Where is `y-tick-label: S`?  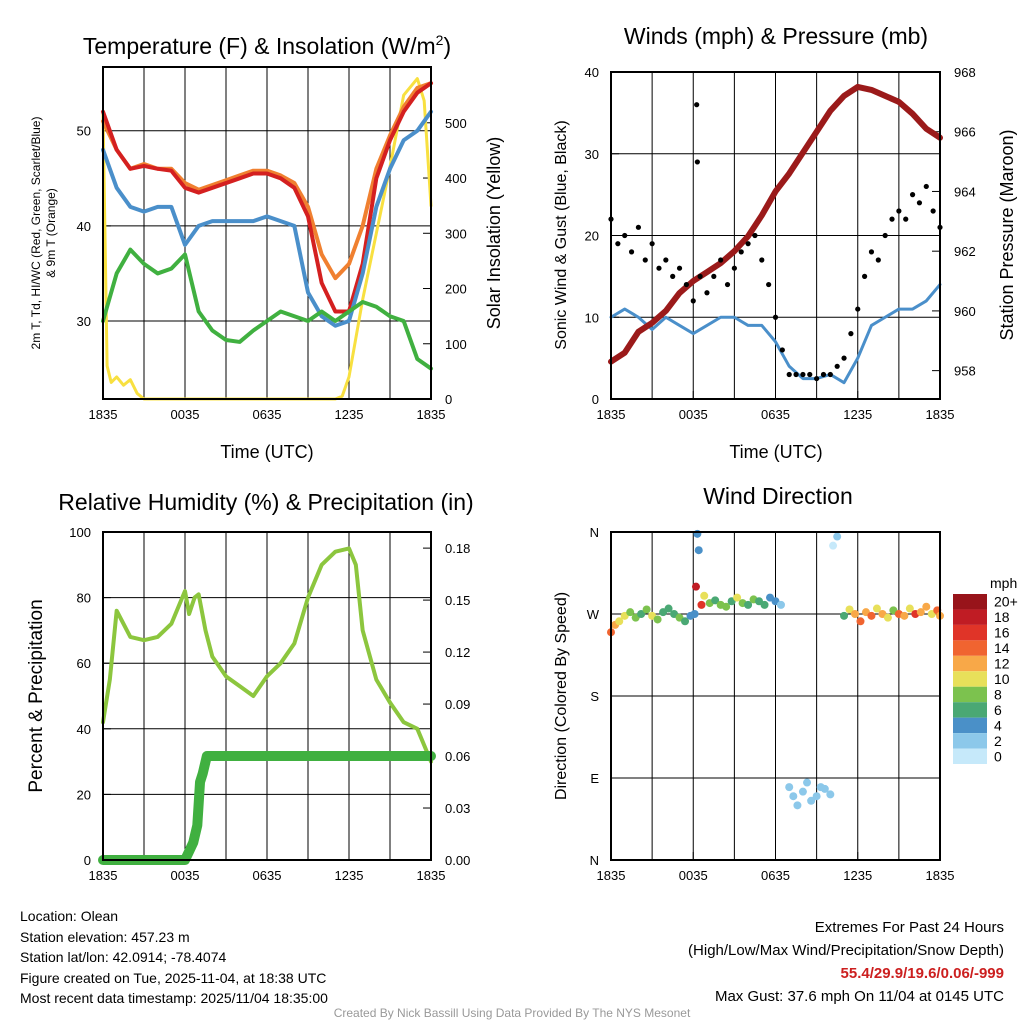 y-tick-label: S is located at coordinates (594, 696).